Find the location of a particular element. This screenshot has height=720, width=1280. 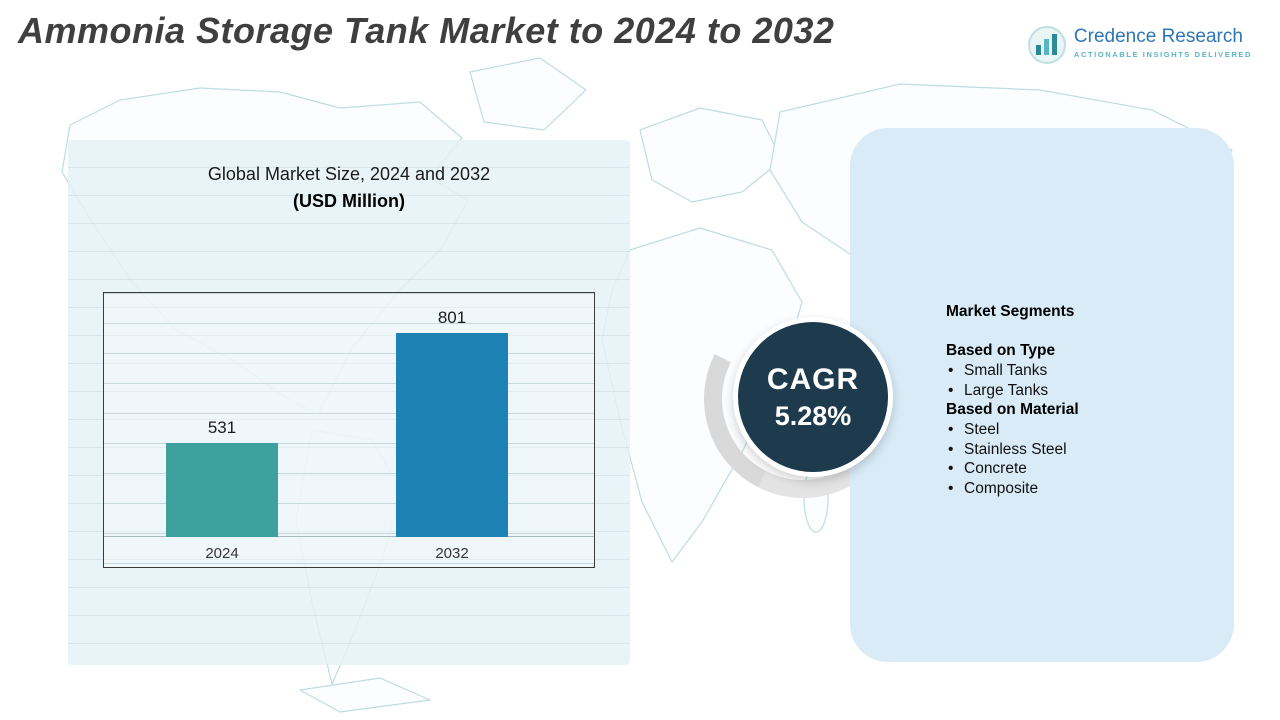

cagr-badge: CAGR 5.28% is located at coordinates (813, 397).